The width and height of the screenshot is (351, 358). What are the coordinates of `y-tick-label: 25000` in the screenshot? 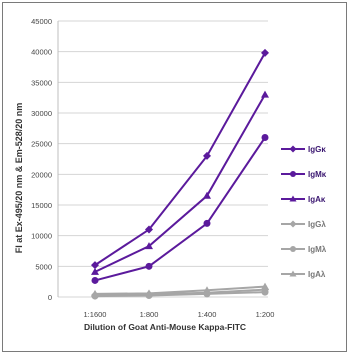 It's located at (41, 144).